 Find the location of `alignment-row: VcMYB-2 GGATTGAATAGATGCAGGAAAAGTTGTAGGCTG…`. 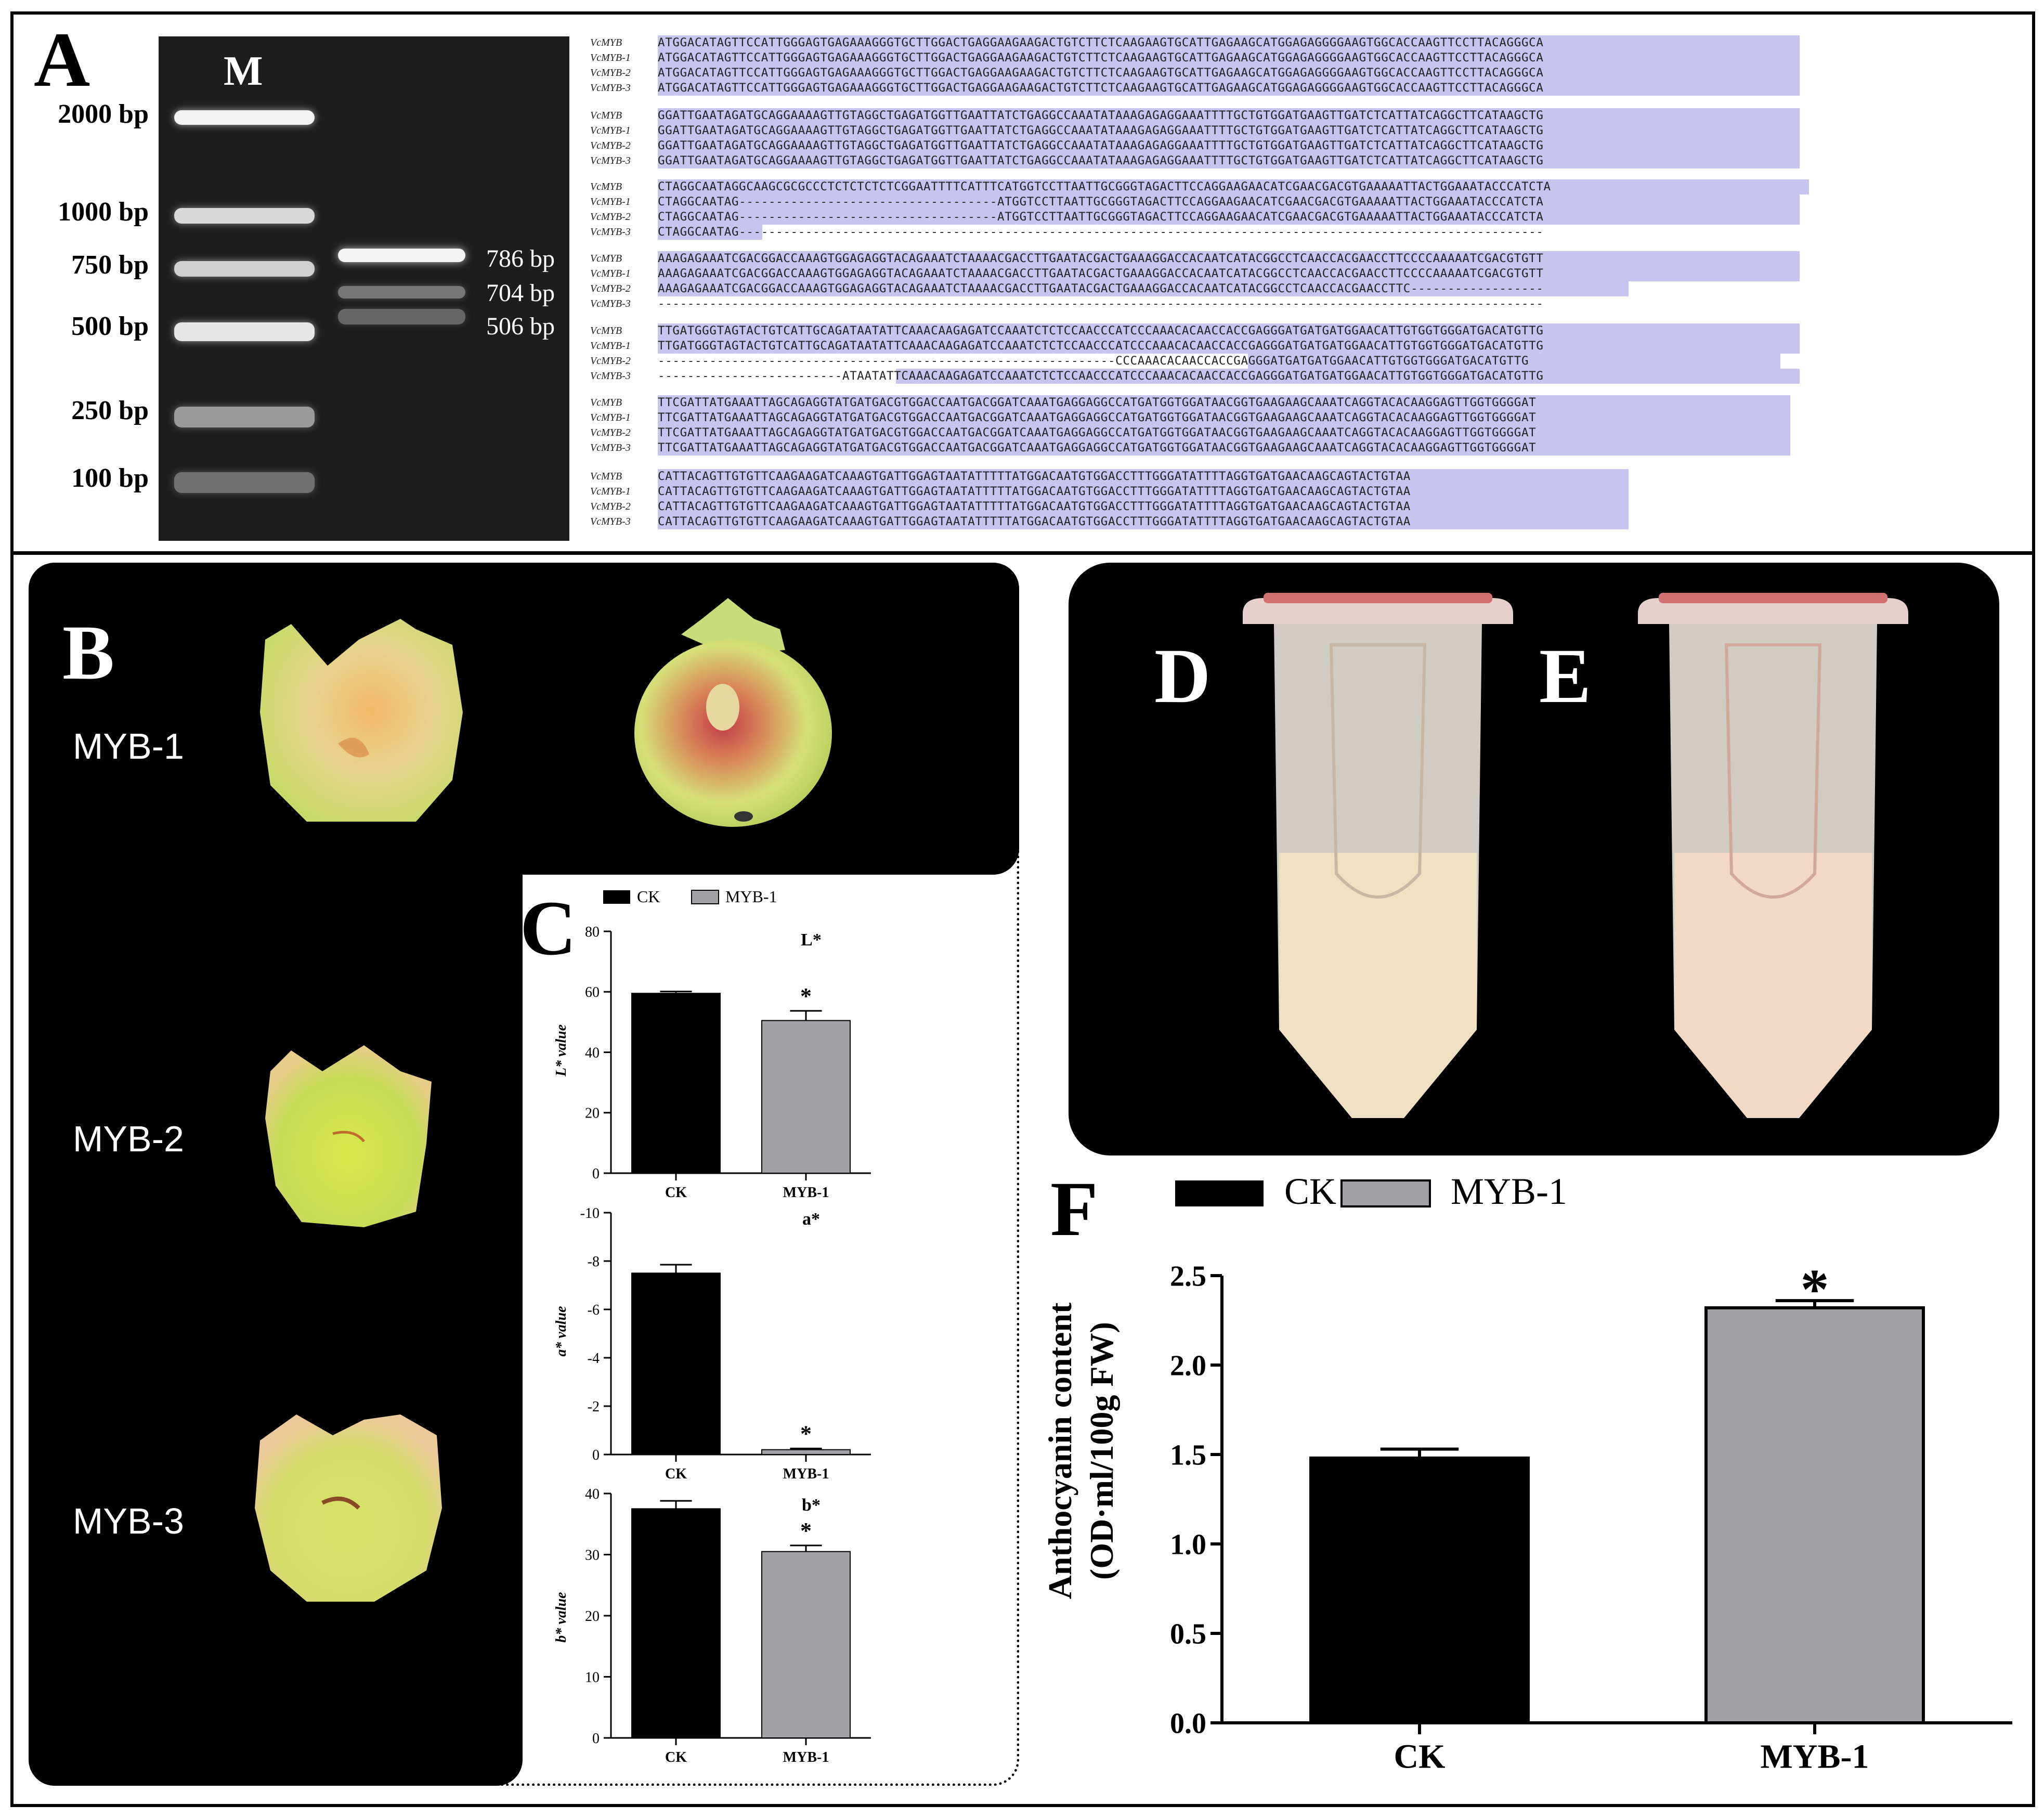

alignment-row: VcMYB-2 GGATTGAATAGATGCAGGAAAAGTTGTAGGCTG… is located at coordinates (1307, 145).